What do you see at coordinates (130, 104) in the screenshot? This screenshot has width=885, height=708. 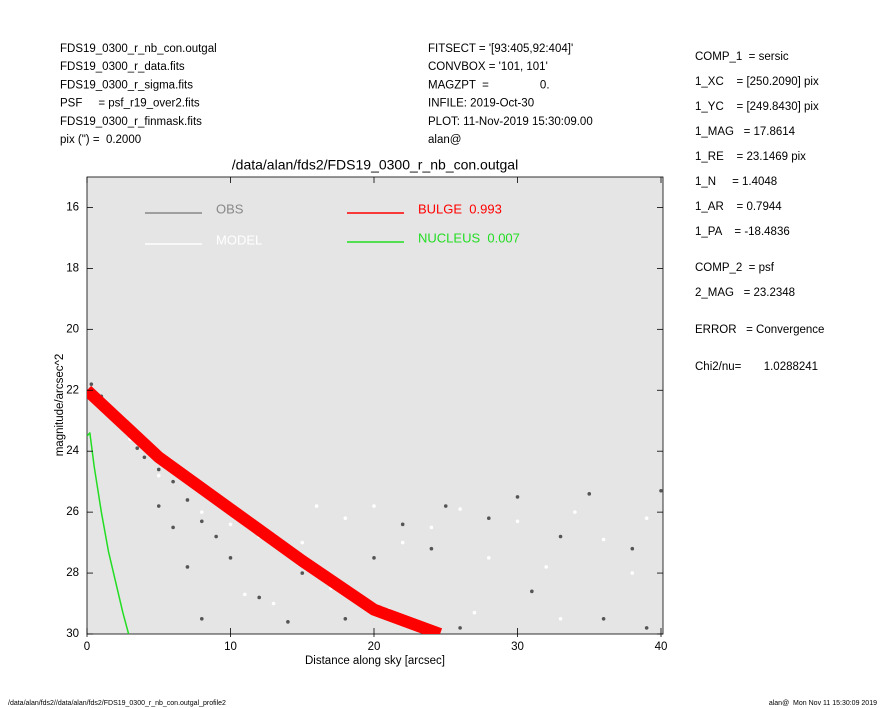 I see `header-left-line: PSF = psf_r19_over2.fits` at bounding box center [130, 104].